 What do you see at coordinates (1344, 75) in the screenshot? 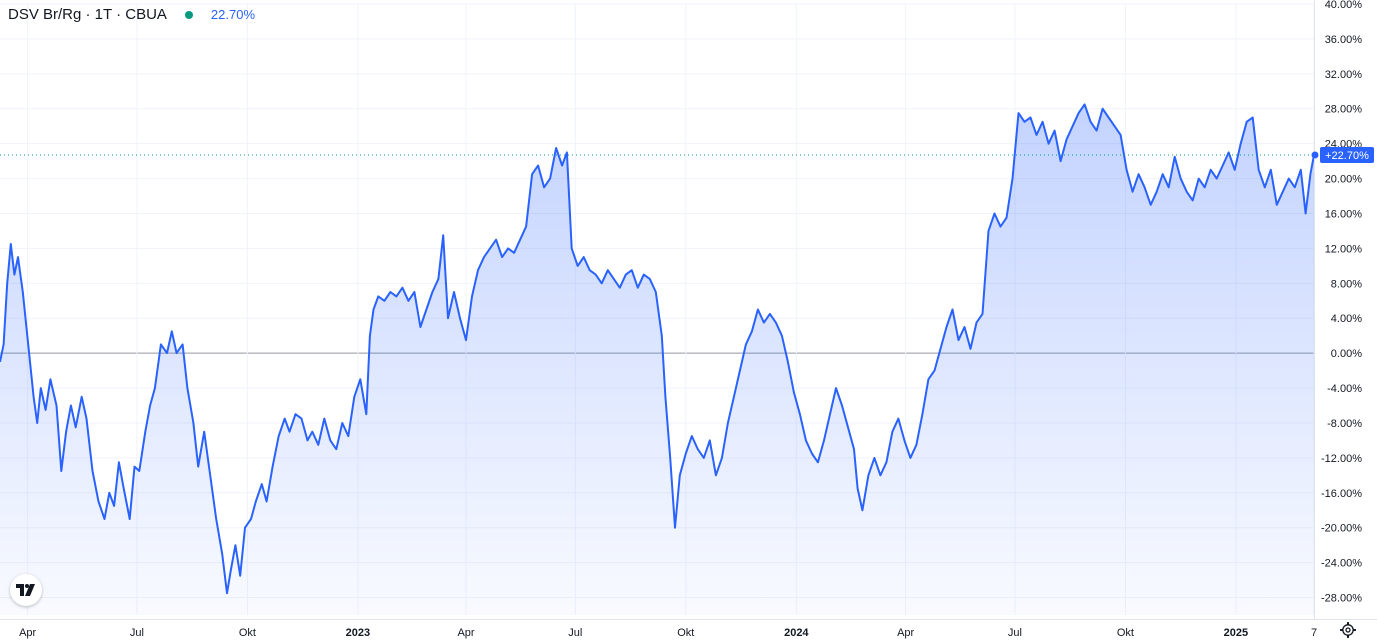
I see `y-tick-label: 32.00%` at bounding box center [1344, 75].